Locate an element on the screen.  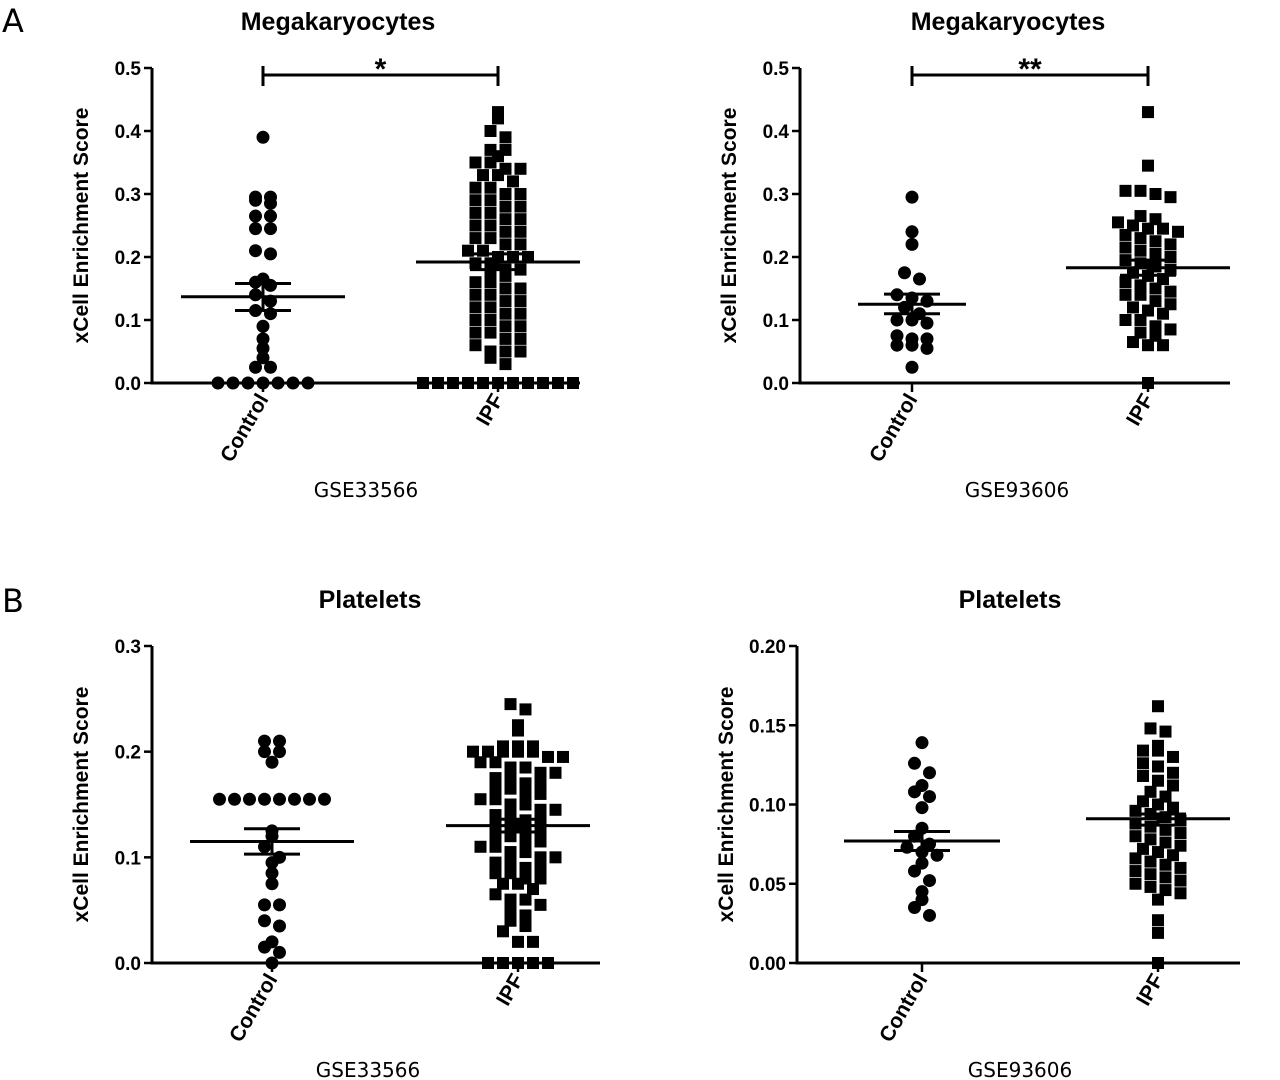
y-tick-label: 0.2 is located at coordinates (128, 753).